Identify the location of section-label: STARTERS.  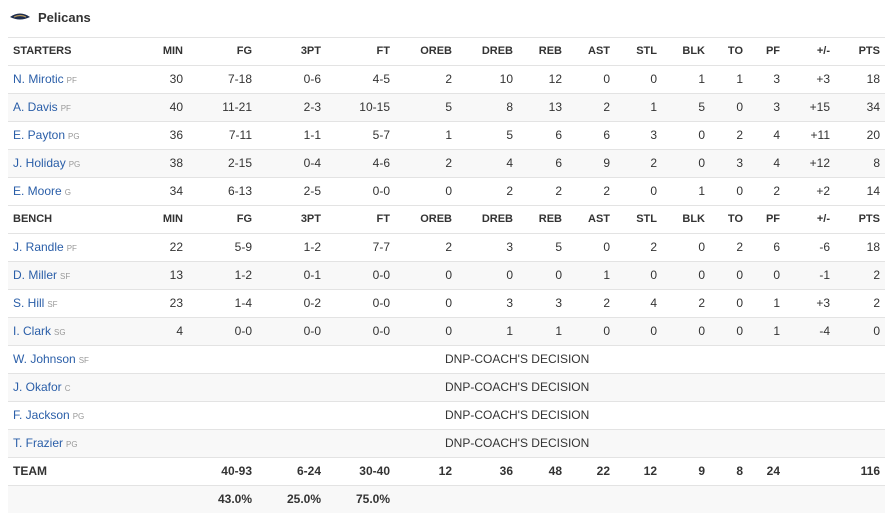
(42, 51).